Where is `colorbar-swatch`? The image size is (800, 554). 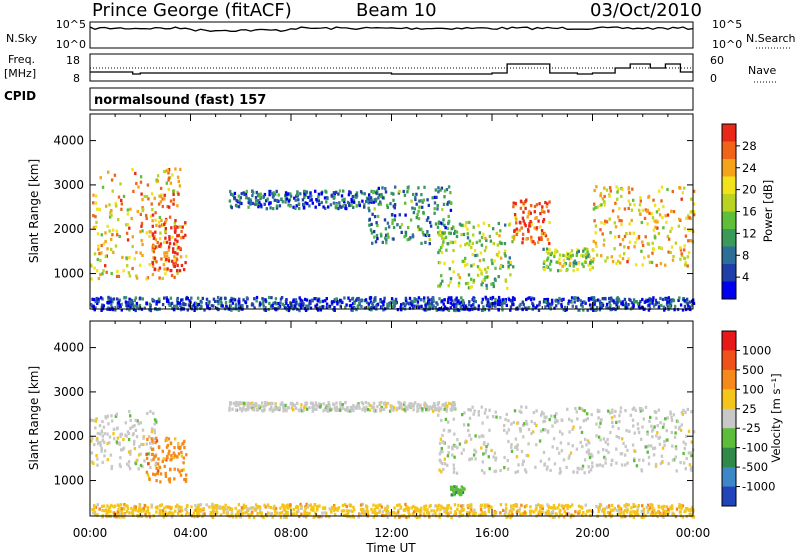
colorbar-swatch is located at coordinates (729, 203).